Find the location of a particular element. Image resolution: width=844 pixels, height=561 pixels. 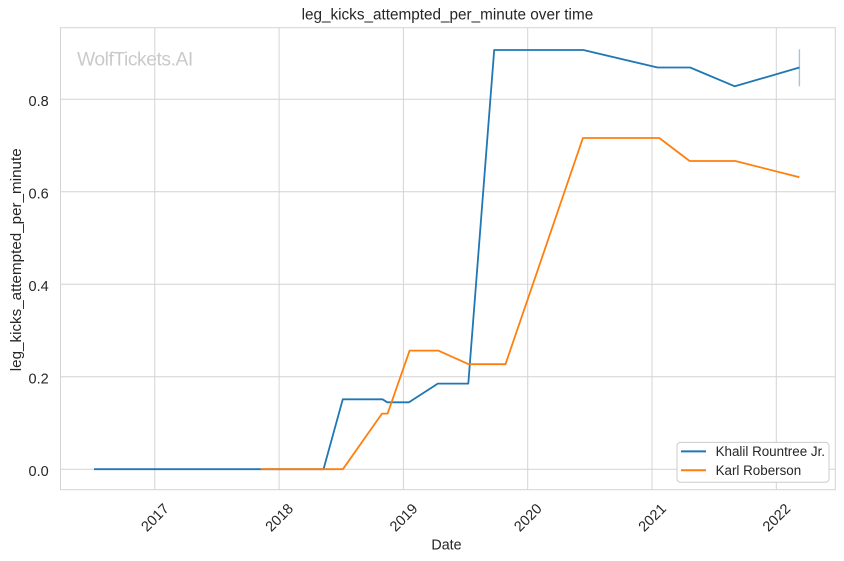

svg-text:leg_kicks_attempted_per_minute: leg_kicks_attempted_per_minute over time is located at coordinates (448, 14).